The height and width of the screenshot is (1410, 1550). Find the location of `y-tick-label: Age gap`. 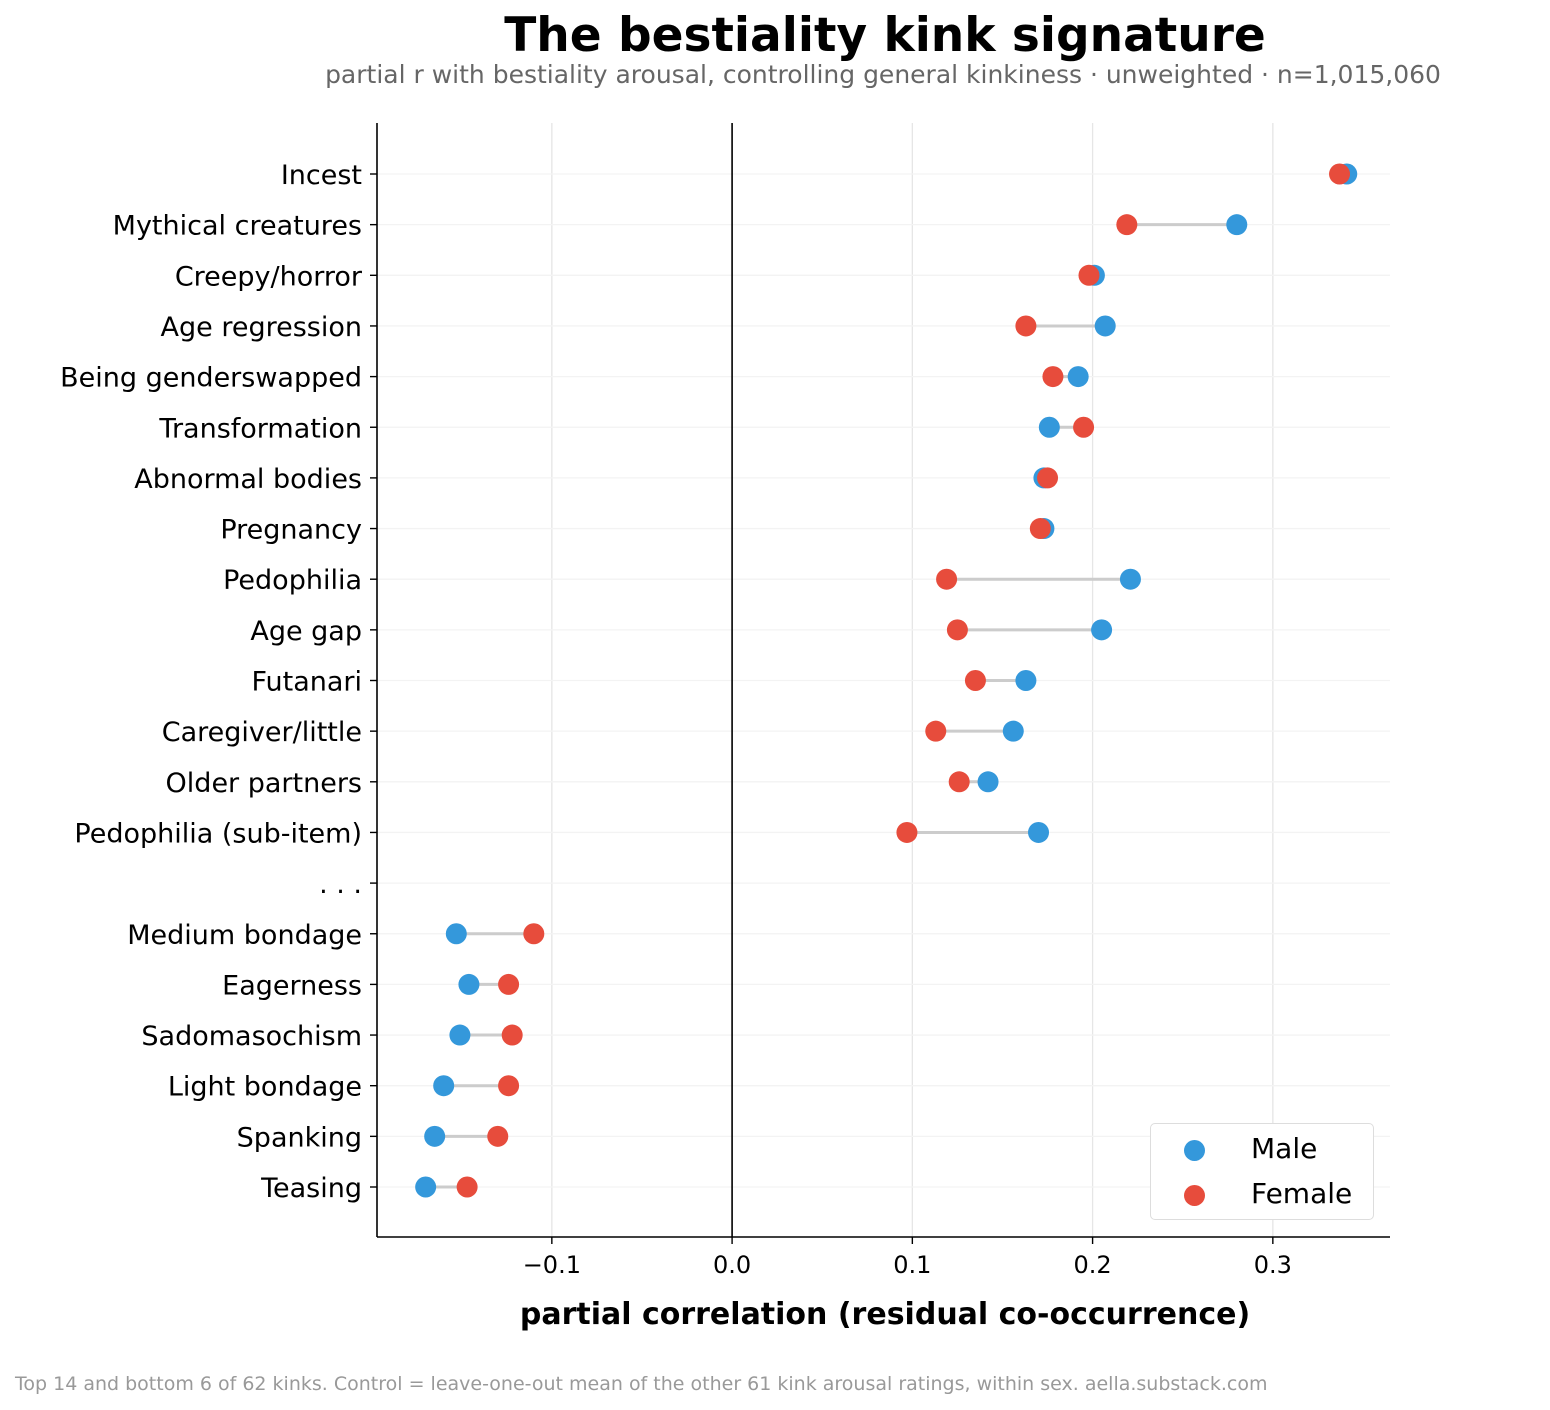

y-tick-label: Age gap is located at coordinates (306, 631).